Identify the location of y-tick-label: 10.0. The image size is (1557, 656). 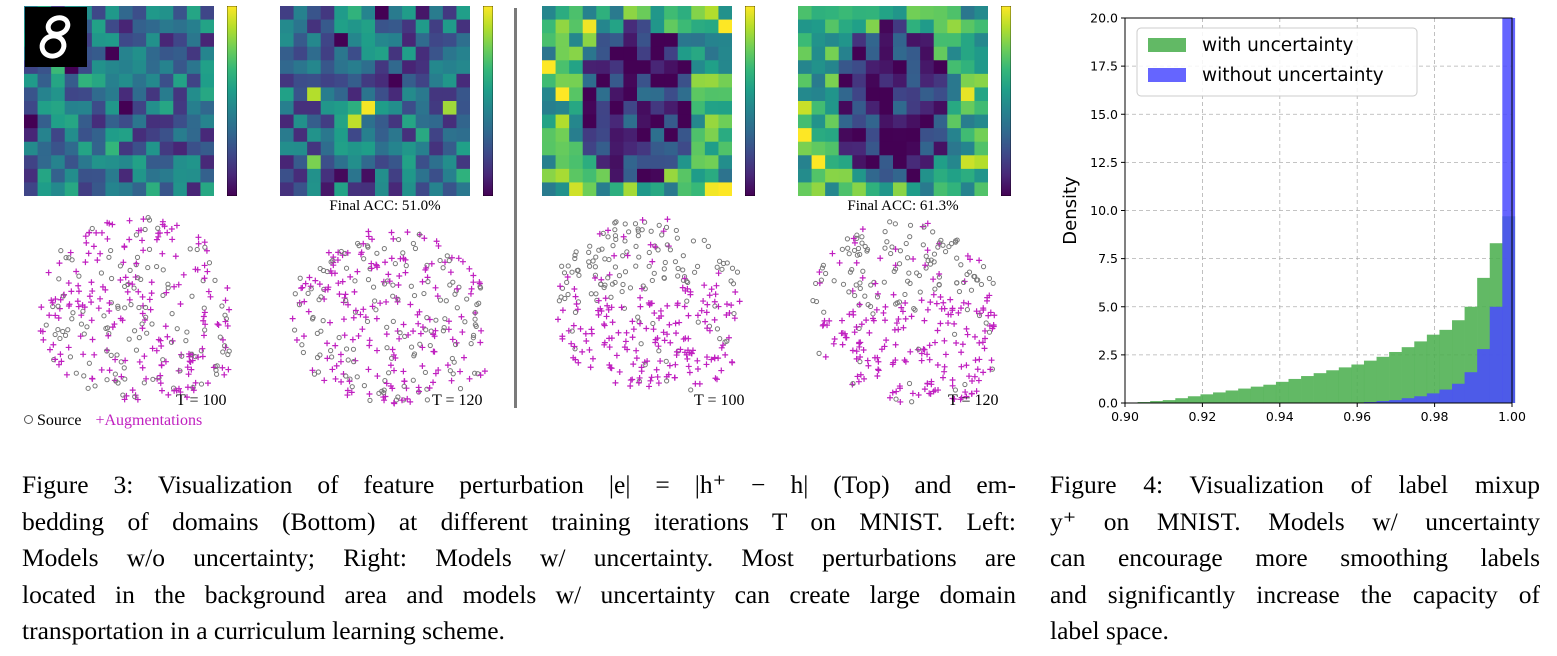
(1104, 210).